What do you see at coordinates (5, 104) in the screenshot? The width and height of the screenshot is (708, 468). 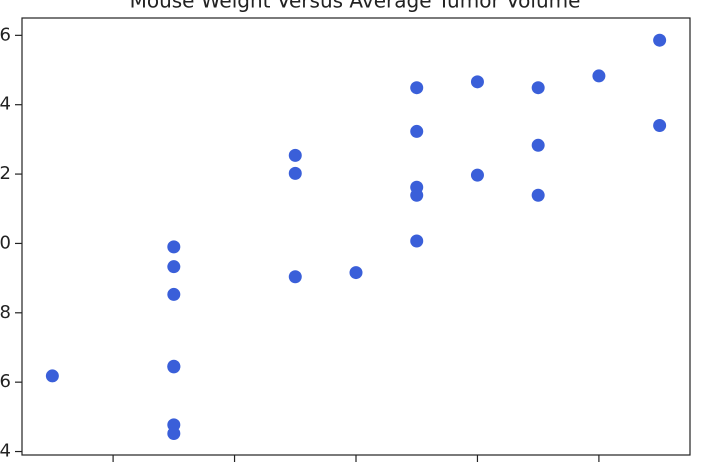 I see `y-tick-label: 44` at bounding box center [5, 104].